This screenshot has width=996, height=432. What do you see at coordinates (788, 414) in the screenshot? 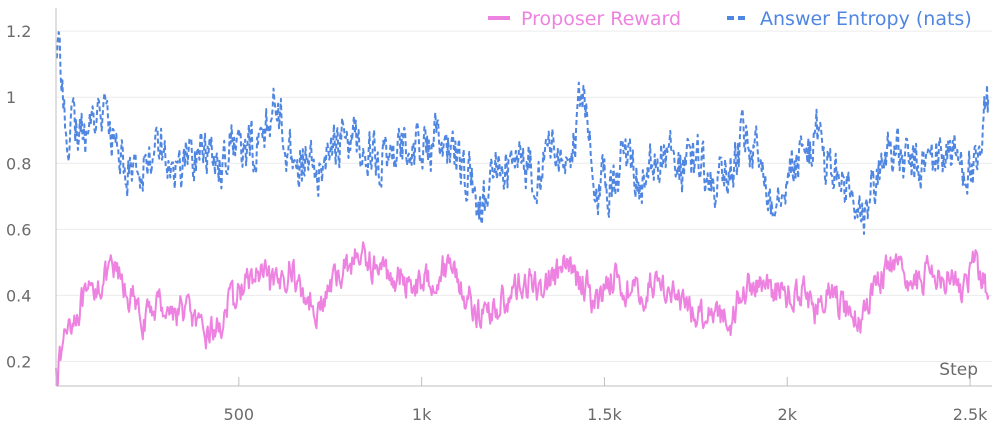
I see `x-tick-label: 2k` at bounding box center [788, 414].